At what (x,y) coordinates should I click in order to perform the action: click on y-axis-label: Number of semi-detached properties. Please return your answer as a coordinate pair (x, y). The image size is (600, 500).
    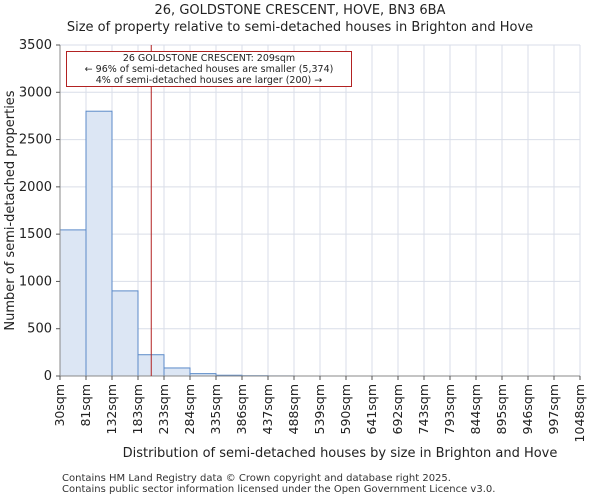
    Looking at the image, I should click on (10, 210).